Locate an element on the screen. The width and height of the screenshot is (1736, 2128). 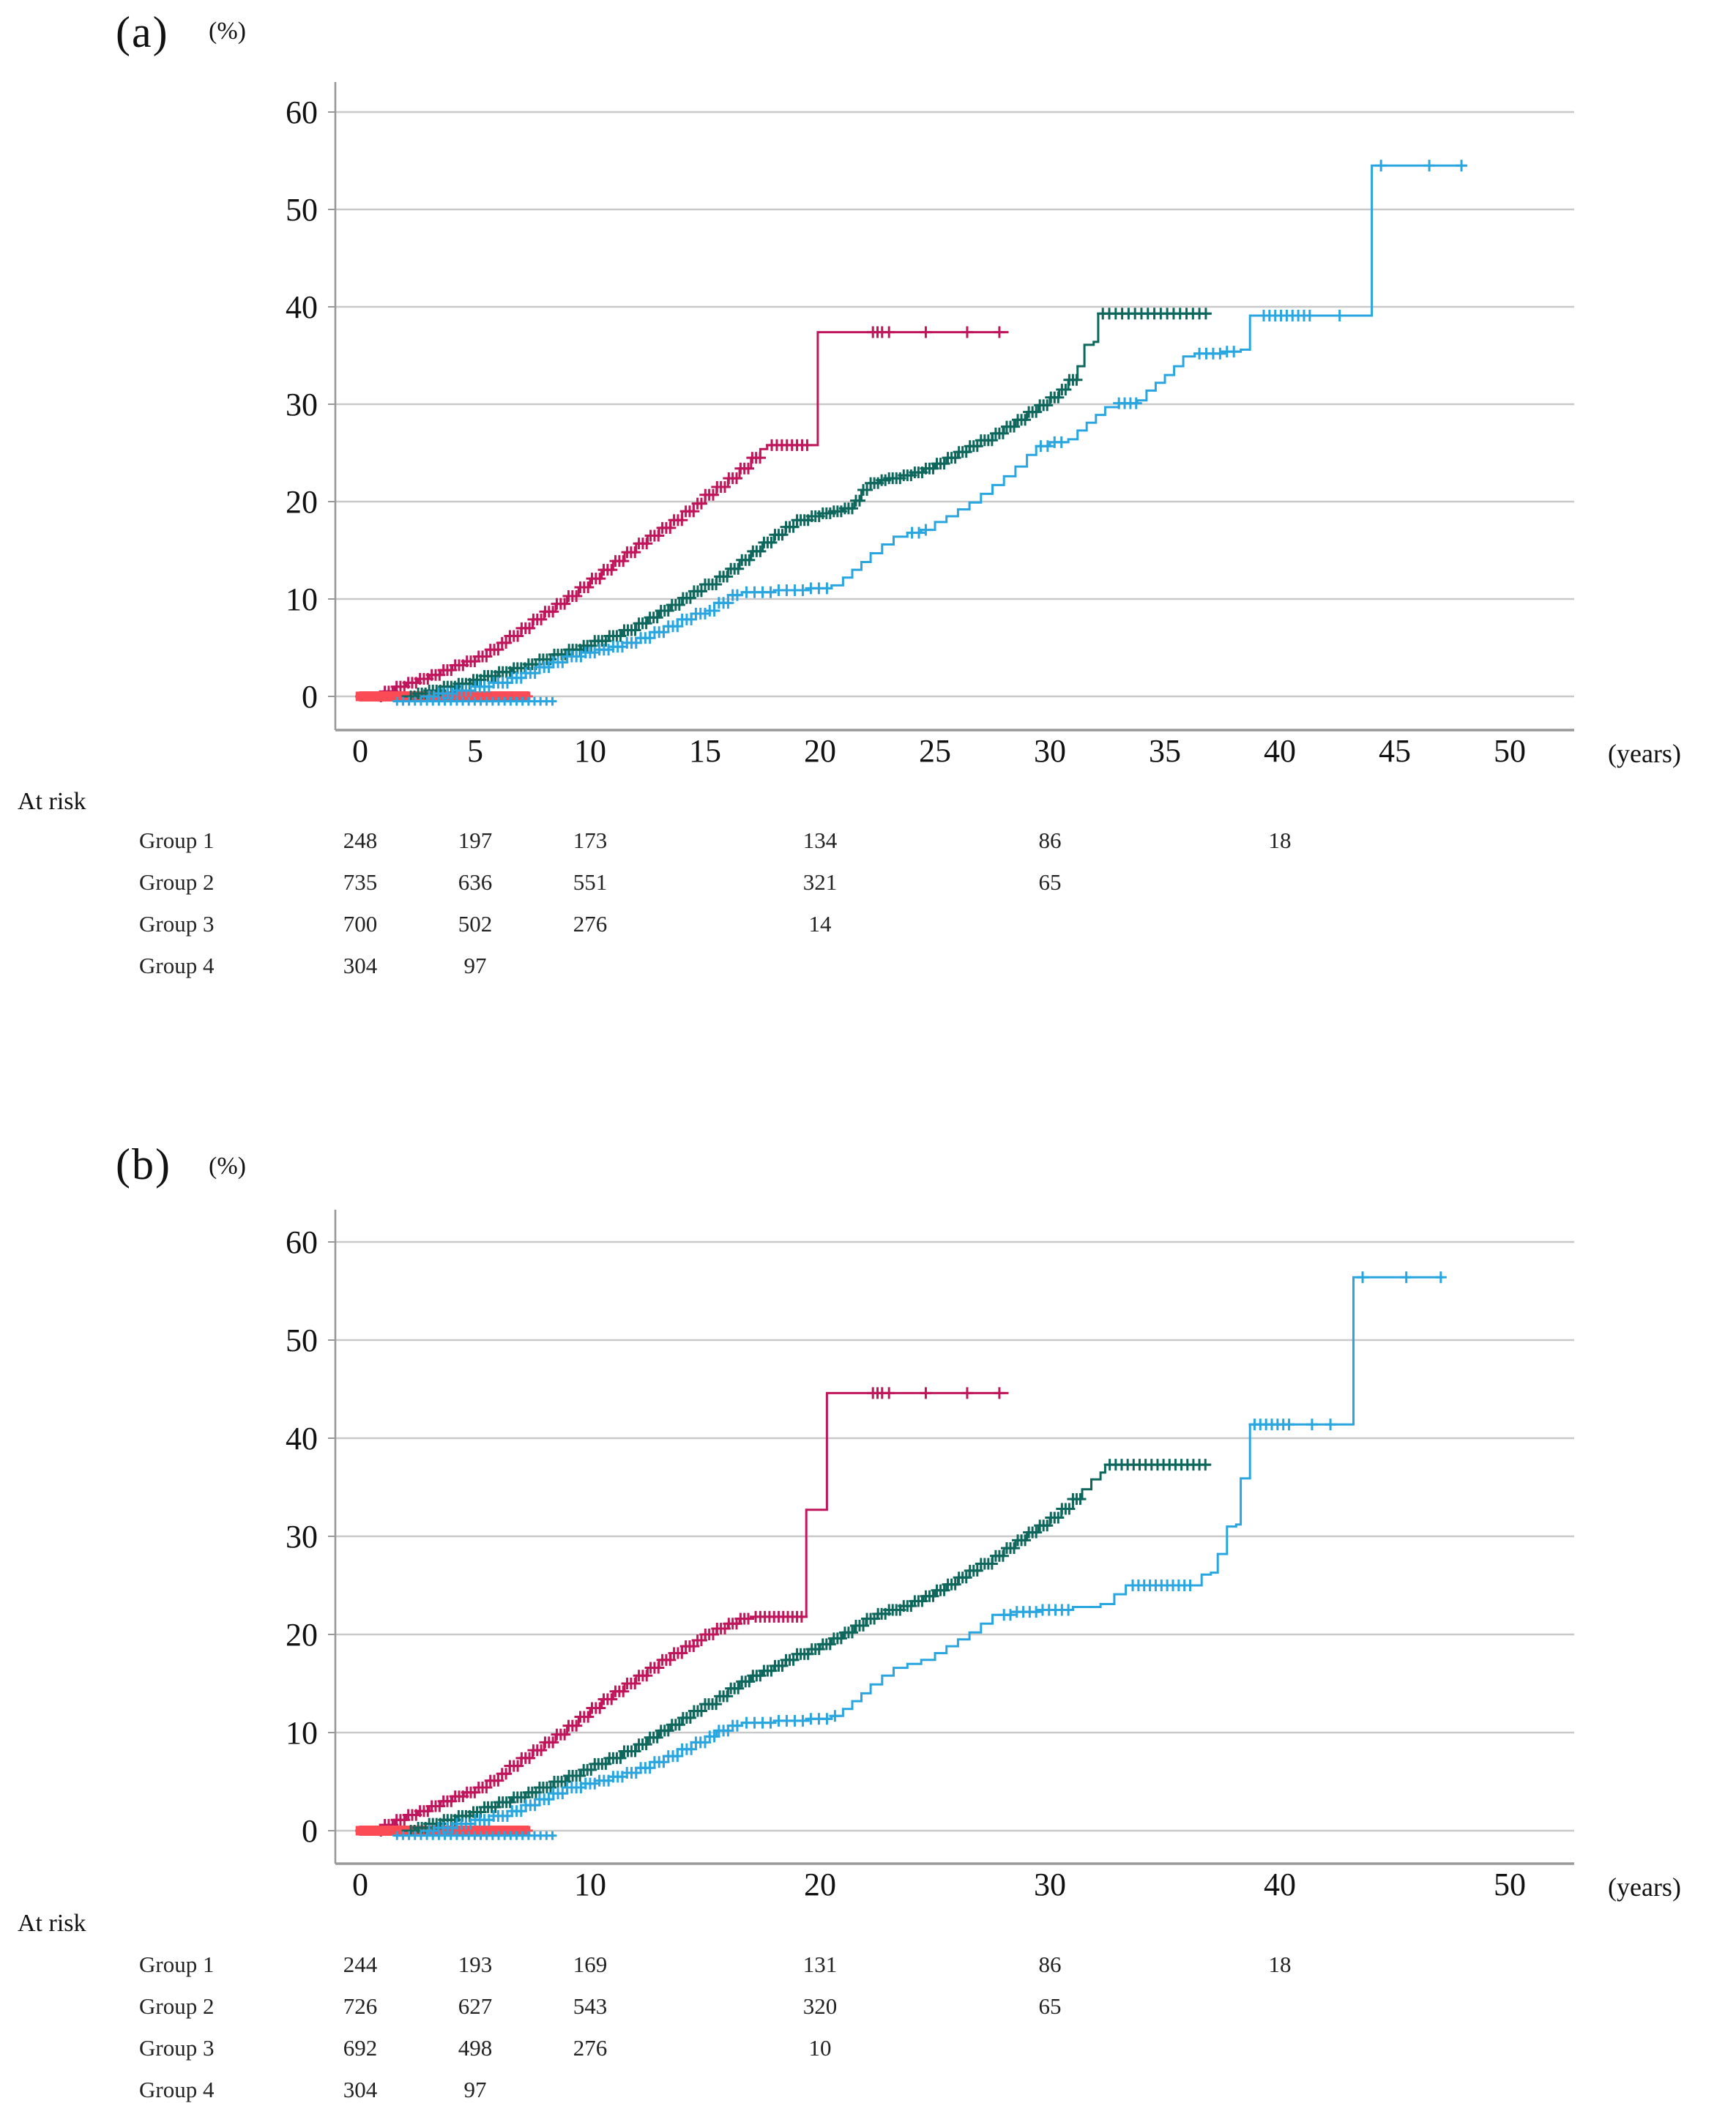
x-tick-label: 35 is located at coordinates (1165, 751).